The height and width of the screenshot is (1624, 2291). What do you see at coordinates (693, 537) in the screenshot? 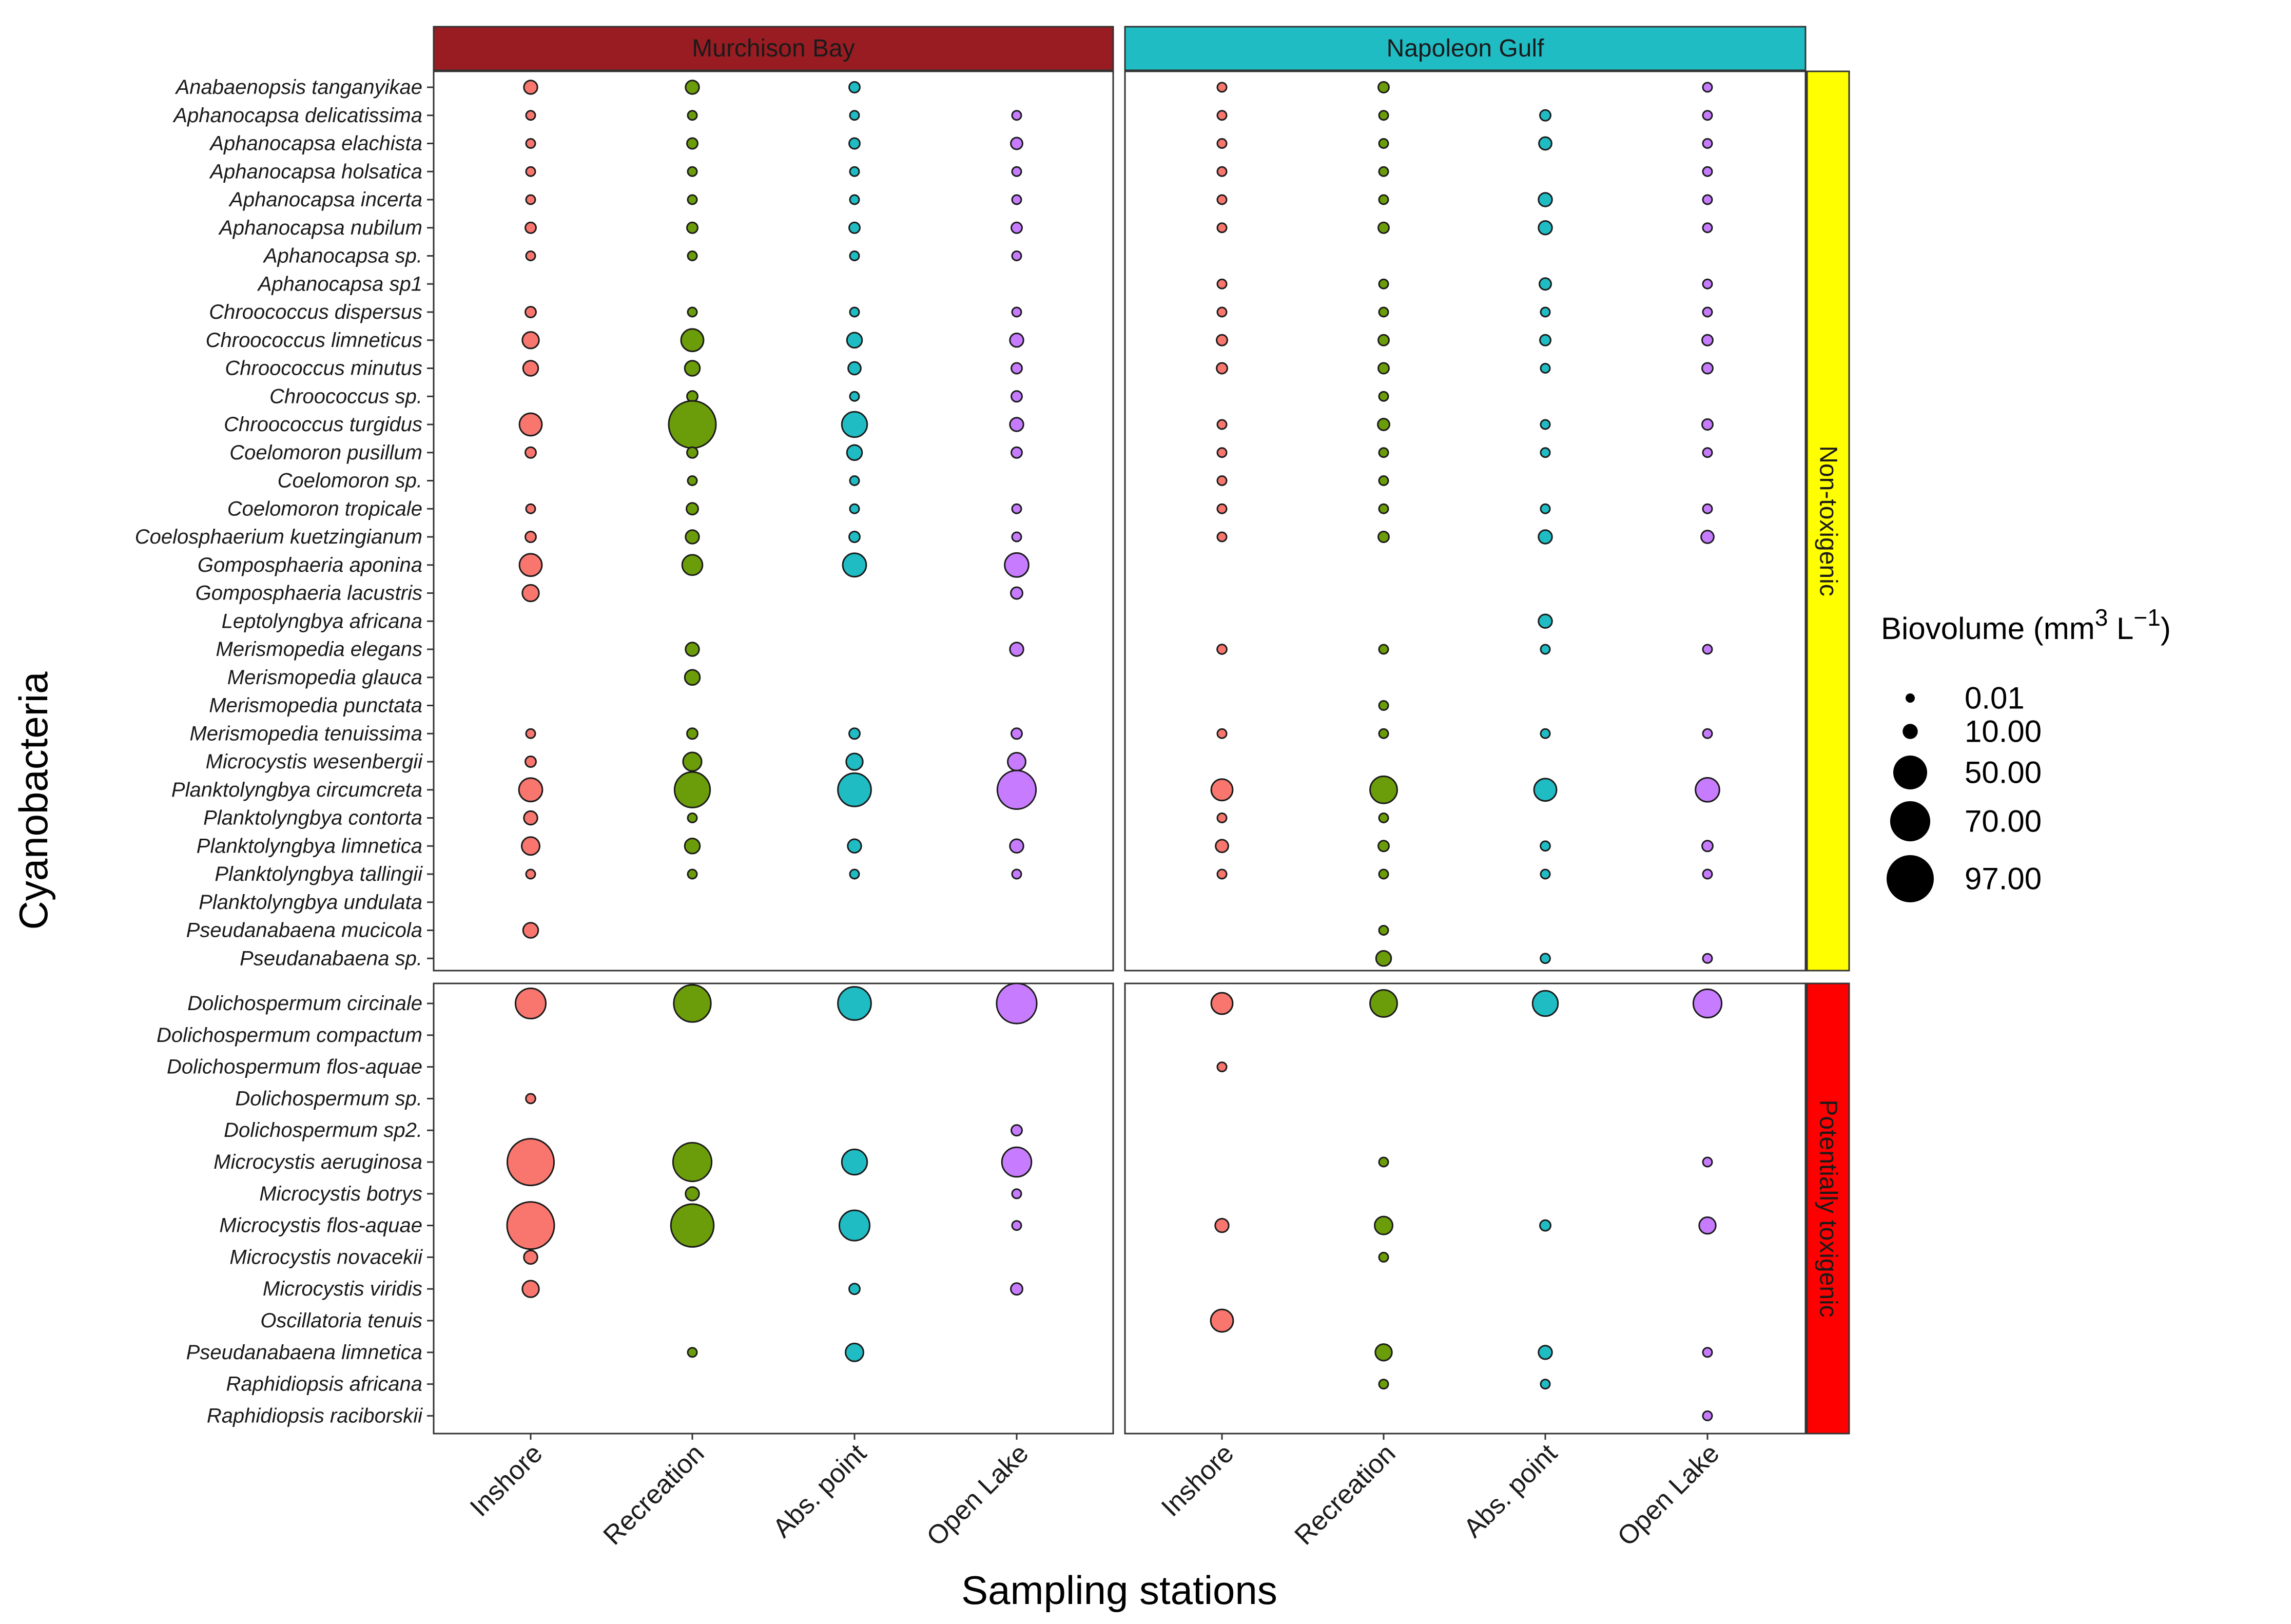
I see `bubble-murchison-bay-coelosphaerium-kuetzingianum-recreation` at bounding box center [693, 537].